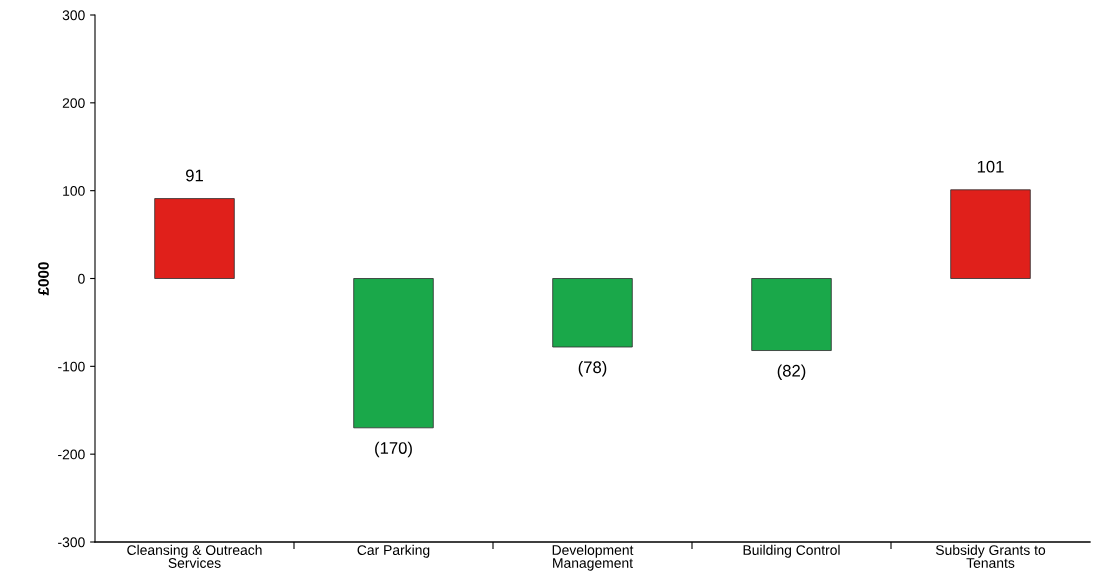  What do you see at coordinates (43, 279) in the screenshot?
I see `y-axis-title: £000` at bounding box center [43, 279].